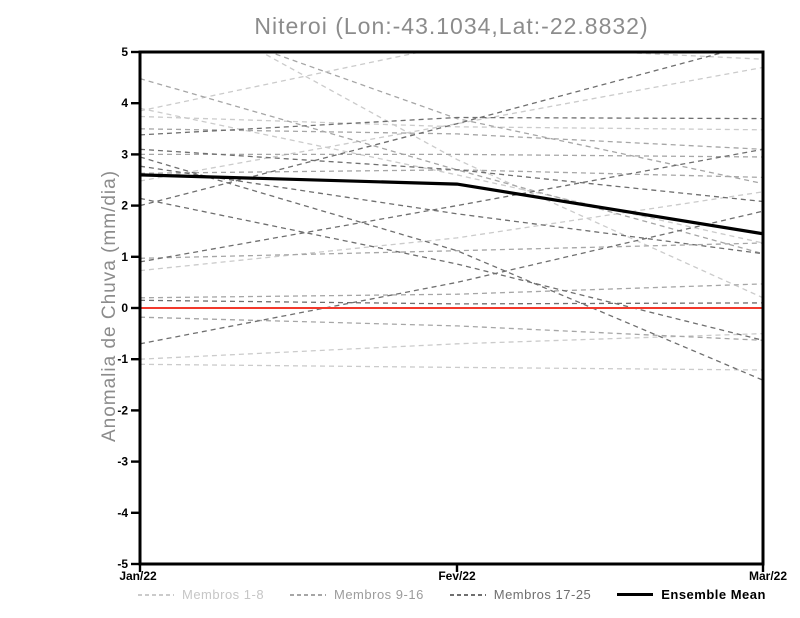  Describe the element at coordinates (451, 26) in the screenshot. I see `chart-title: Niteroi (Lon:-43.1034,Lat:-22.8832)` at that location.